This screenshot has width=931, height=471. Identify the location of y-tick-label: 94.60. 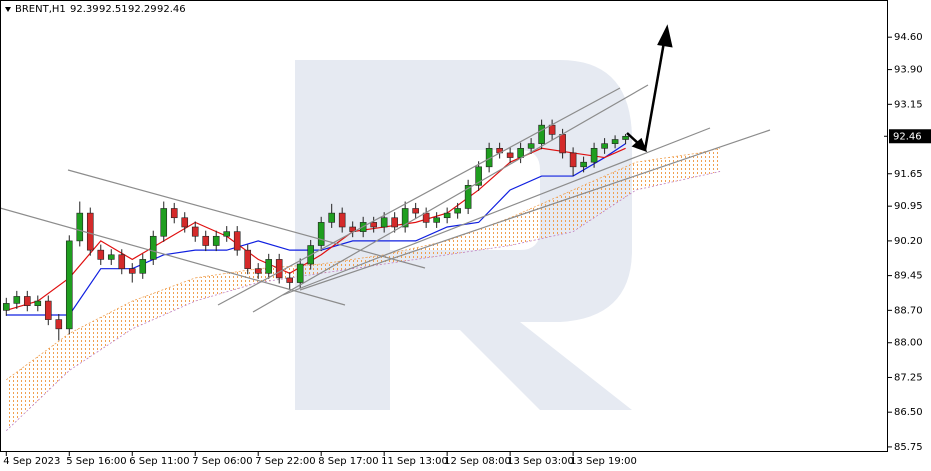
(908, 37).